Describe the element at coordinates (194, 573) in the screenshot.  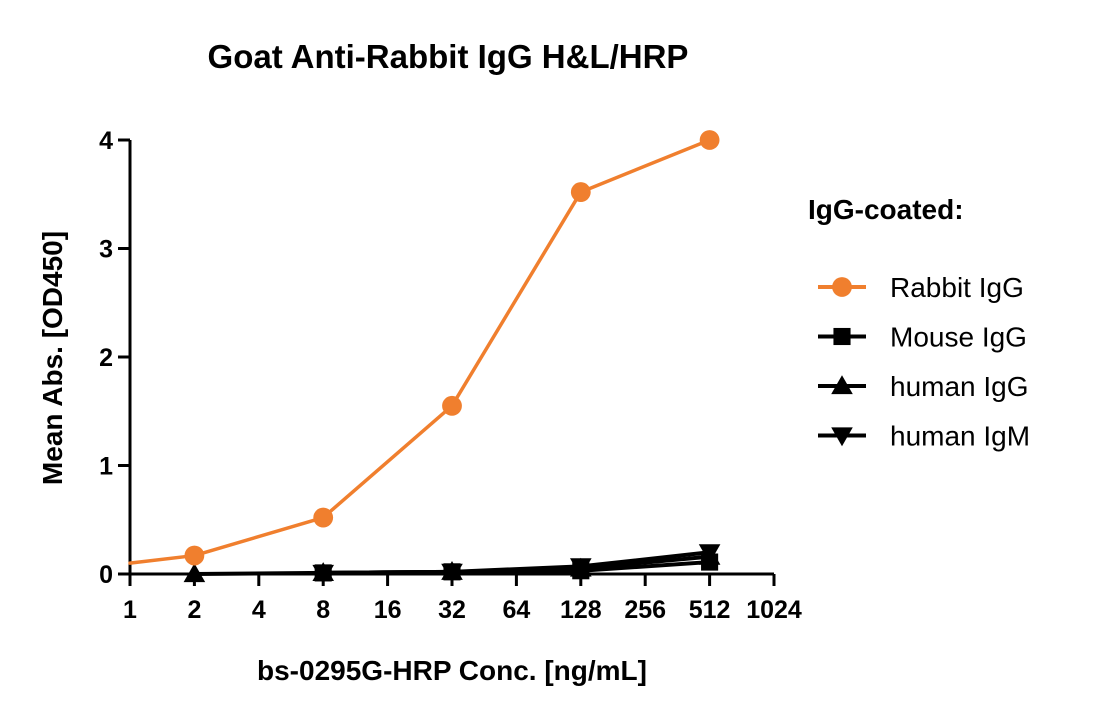
I see `data-point-human-igg` at that location.